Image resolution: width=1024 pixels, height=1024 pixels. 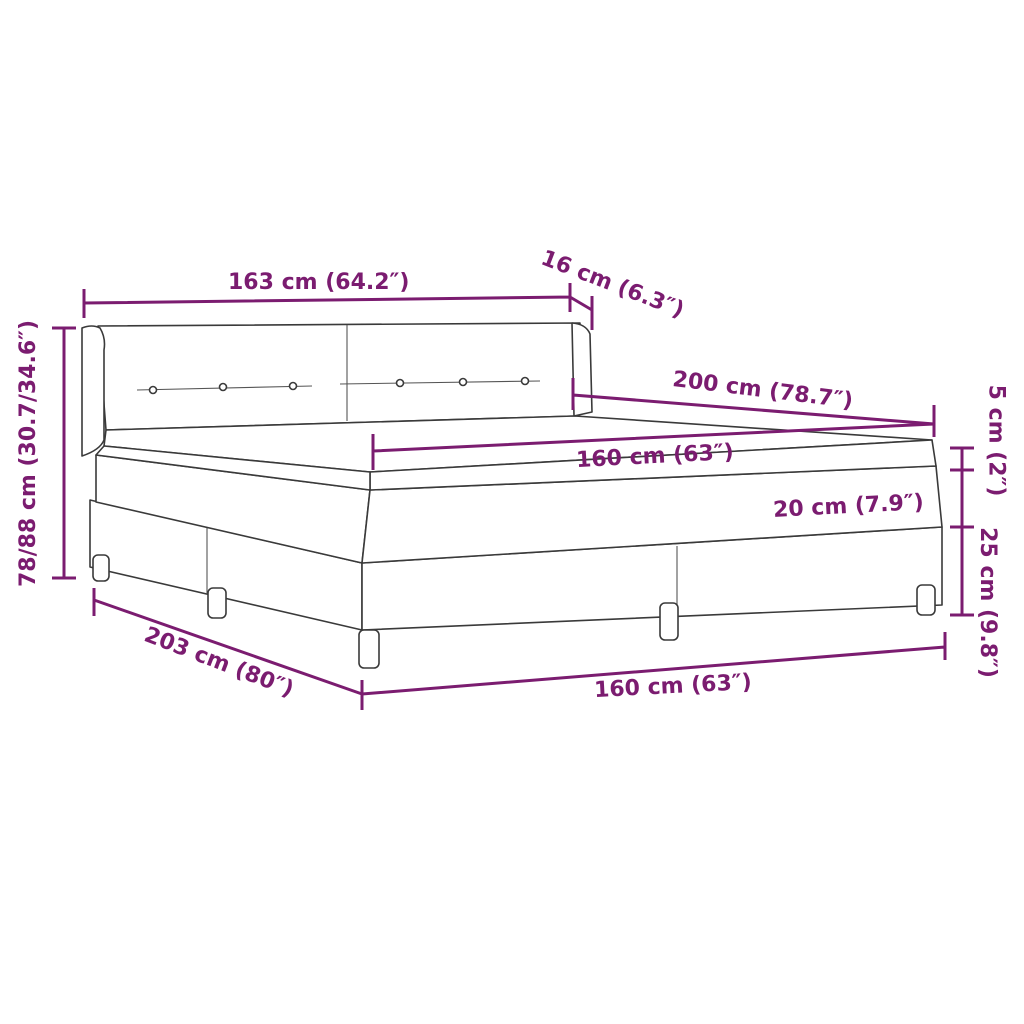 What do you see at coordinates (93, 391) in the screenshot?
I see `headboard-left-wing` at bounding box center [93, 391].